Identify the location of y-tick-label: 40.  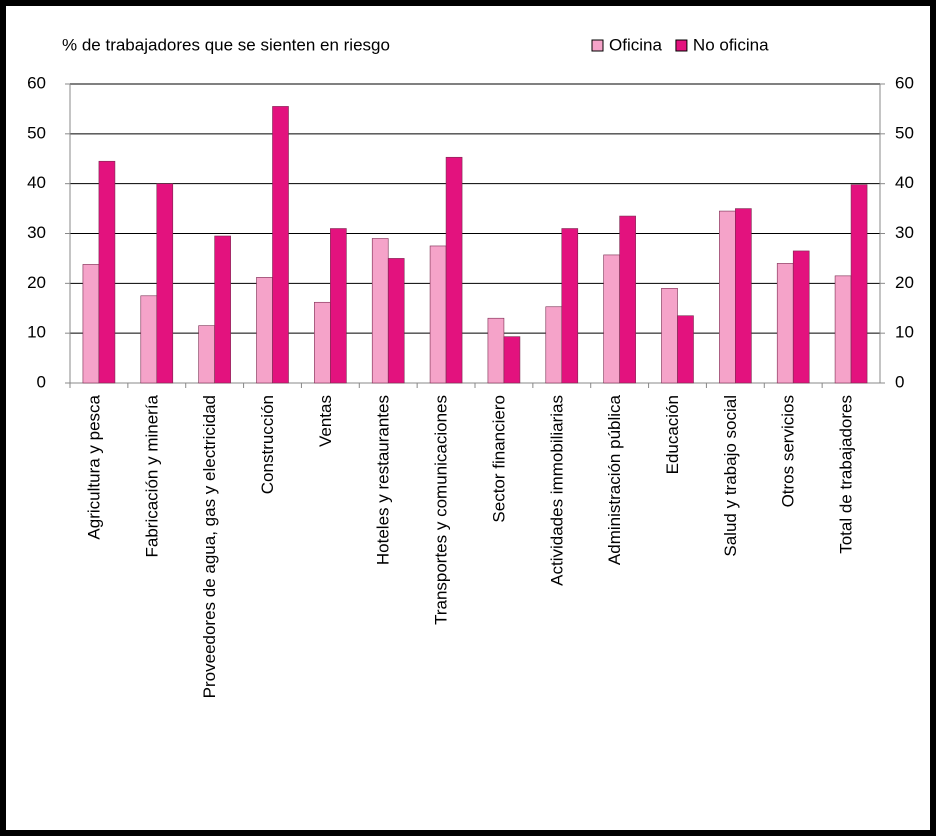
(36, 182).